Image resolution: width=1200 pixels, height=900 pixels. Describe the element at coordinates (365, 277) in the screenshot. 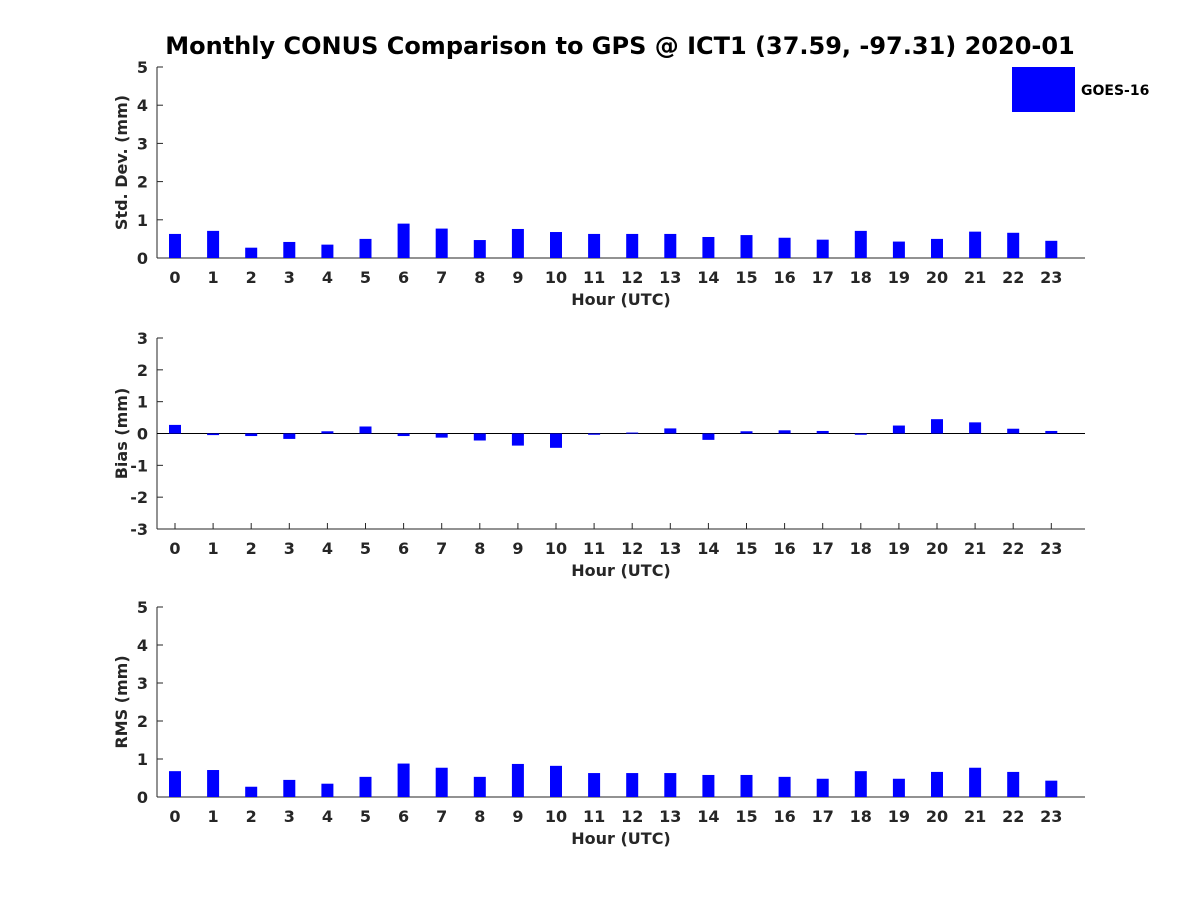

I see `std-dev-x-tick-label: 5` at that location.